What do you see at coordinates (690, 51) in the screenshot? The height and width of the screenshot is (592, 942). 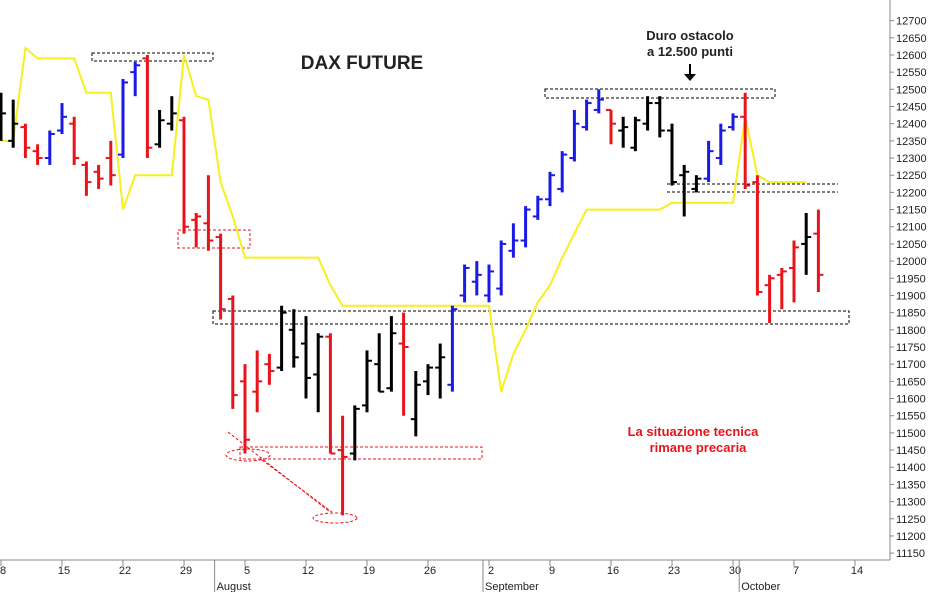 I see `annotation: a 12.500 punti` at bounding box center [690, 51].